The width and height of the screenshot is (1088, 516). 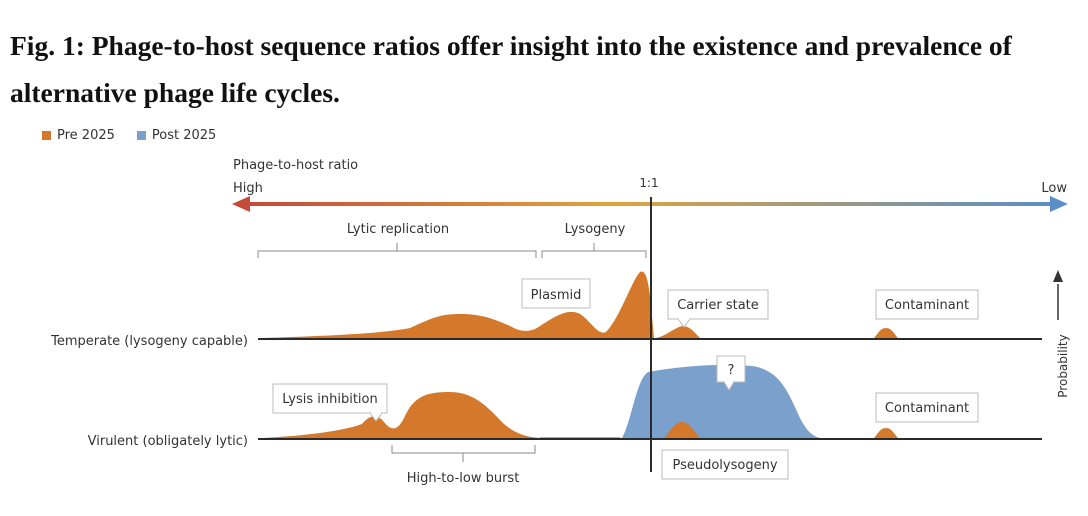 What do you see at coordinates (731, 370) in the screenshot?
I see `callout-question-text: ?` at bounding box center [731, 370].